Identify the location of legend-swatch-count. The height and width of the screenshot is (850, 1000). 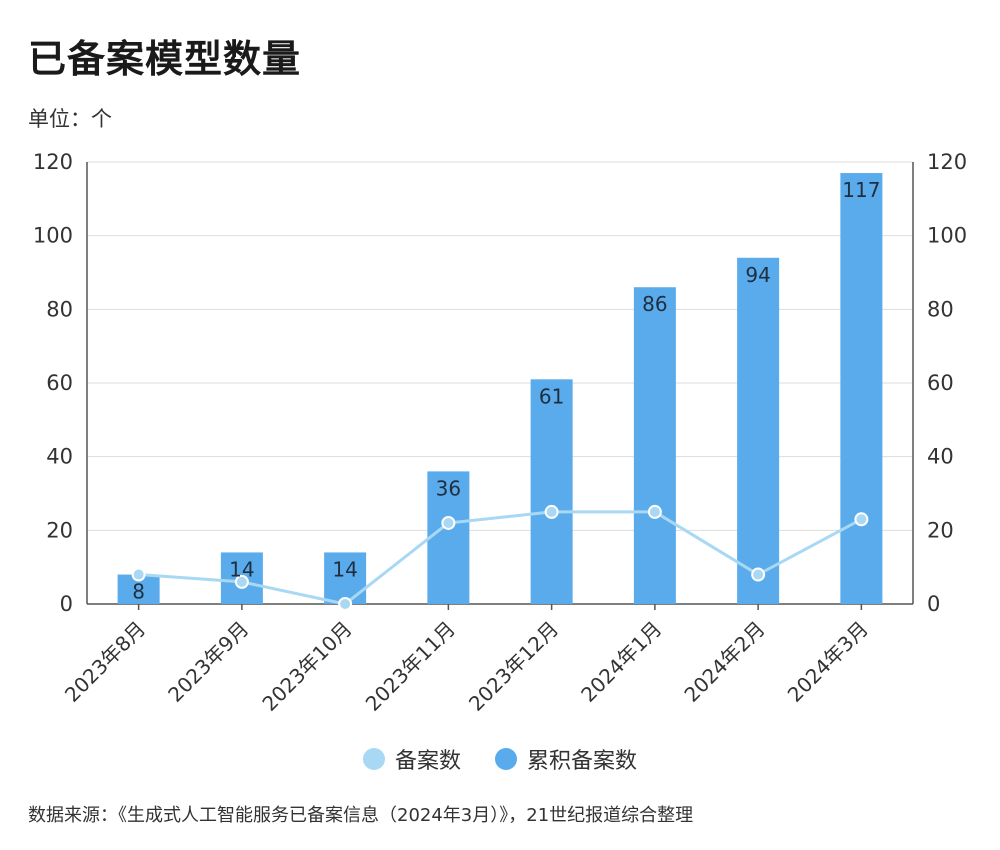
(373, 759).